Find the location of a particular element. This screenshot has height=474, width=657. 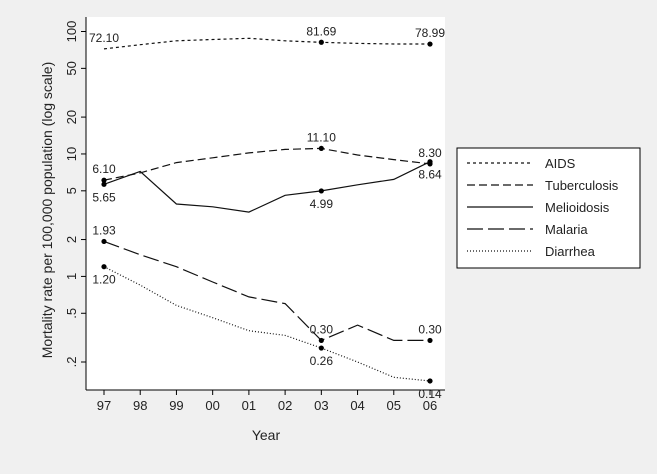

y-tick-label: 10 is located at coordinates (71, 154).